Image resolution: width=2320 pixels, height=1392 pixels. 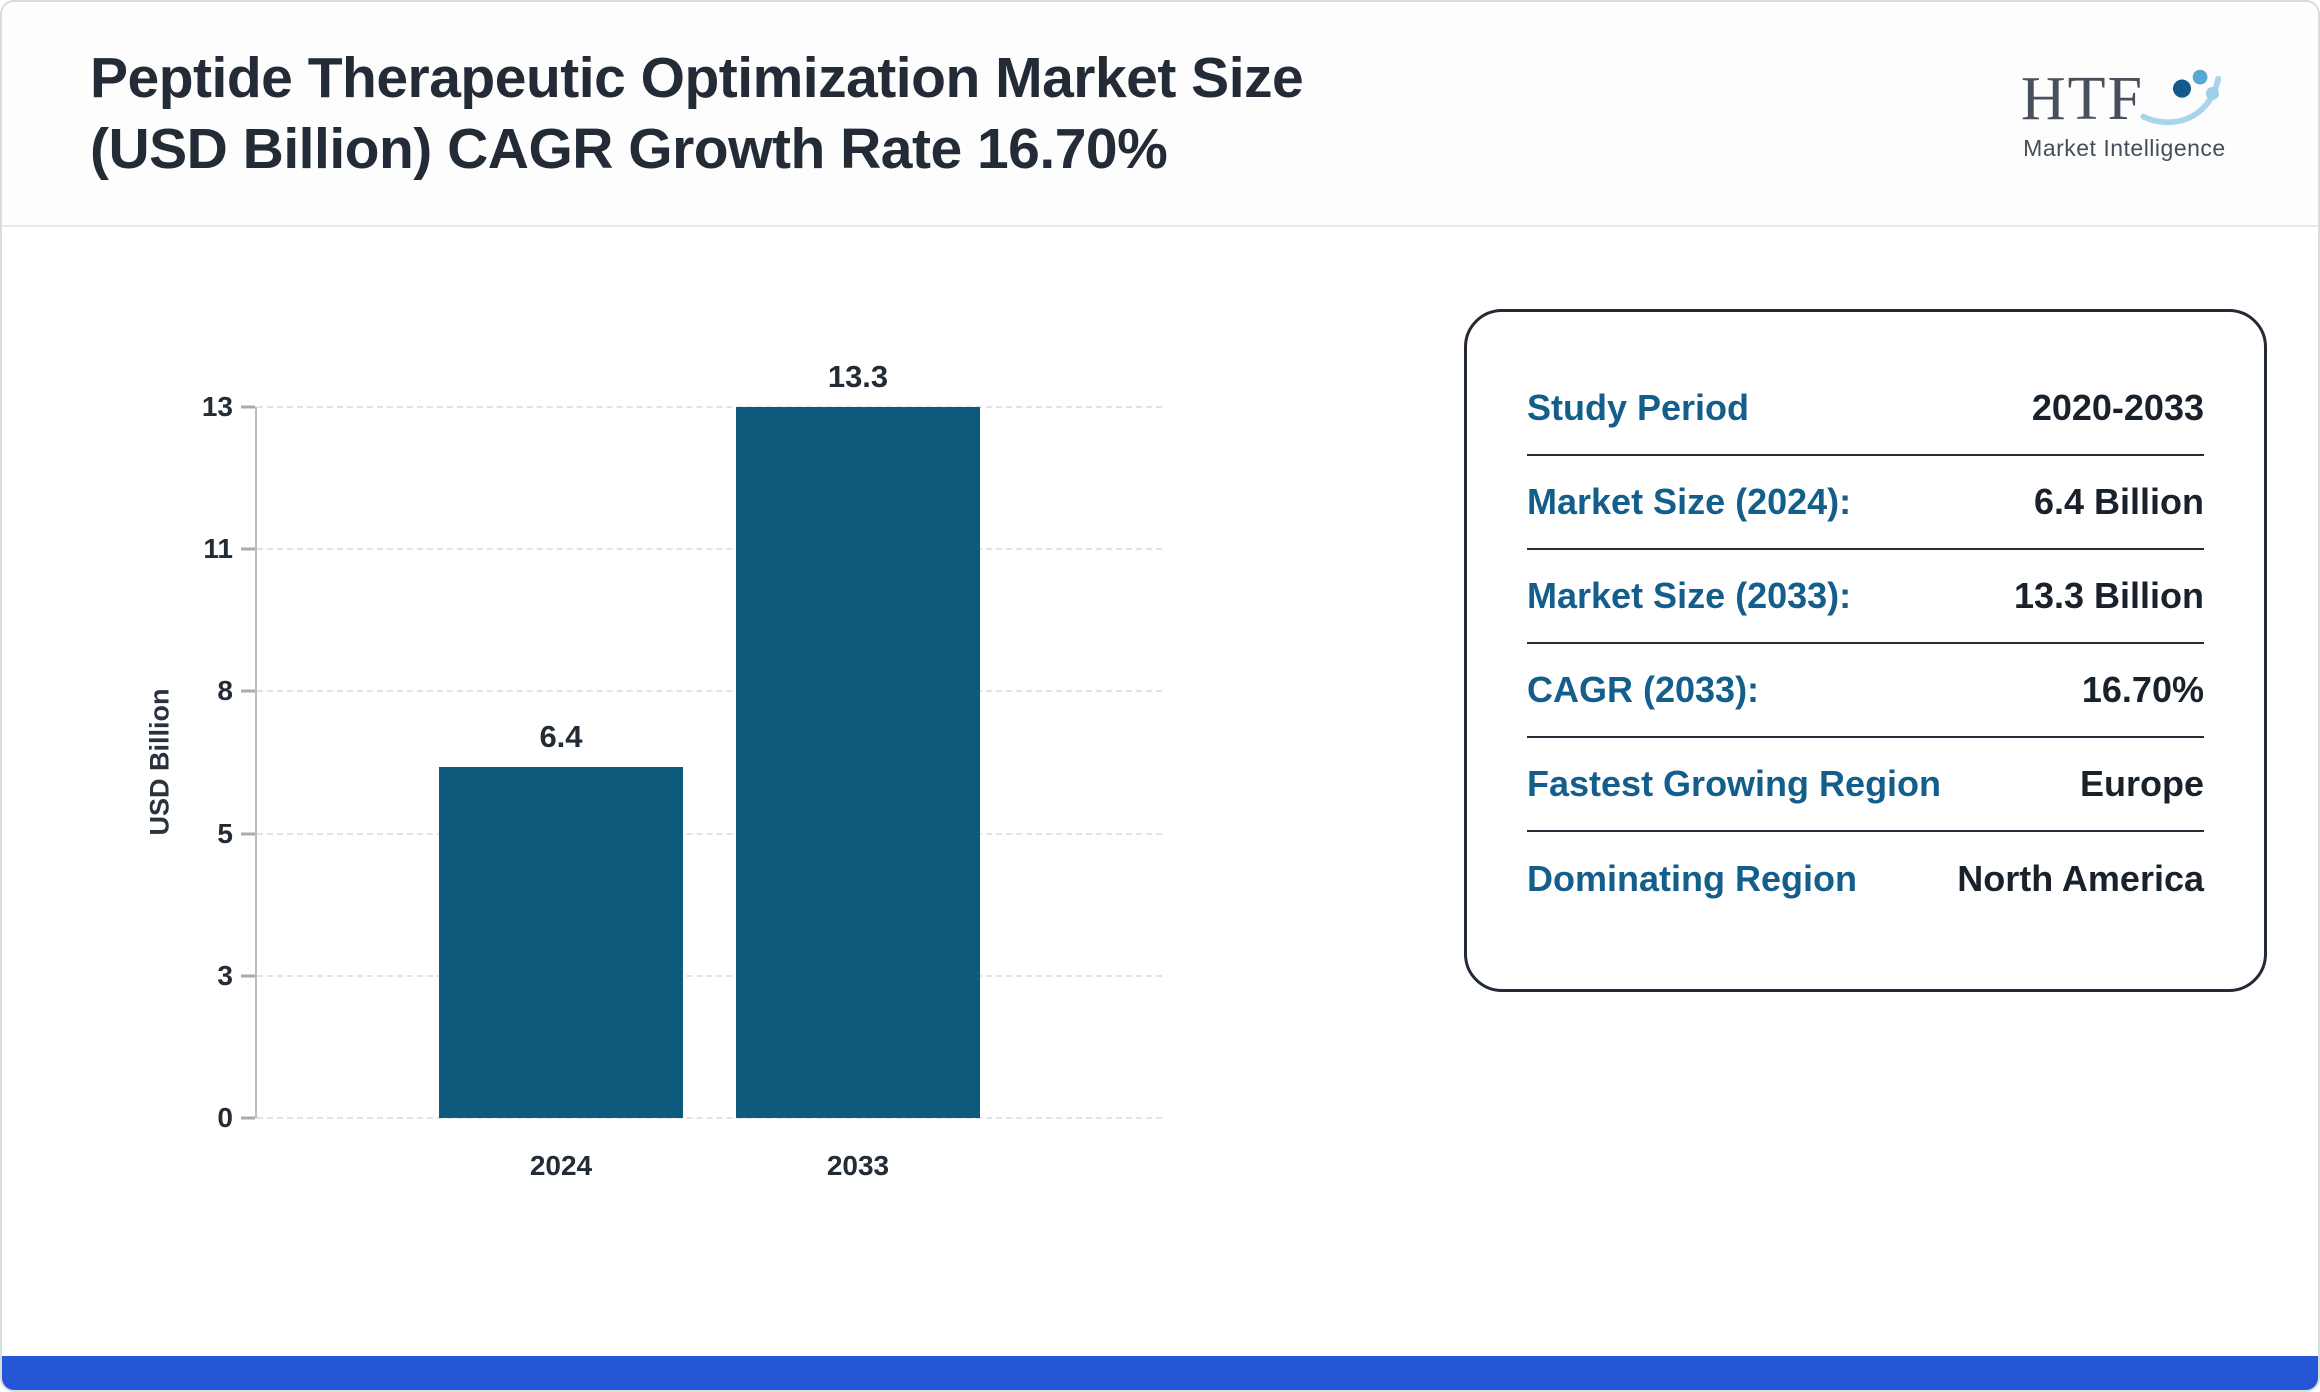 I want to click on bar-value-label: 13.3, so click(x=858, y=376).